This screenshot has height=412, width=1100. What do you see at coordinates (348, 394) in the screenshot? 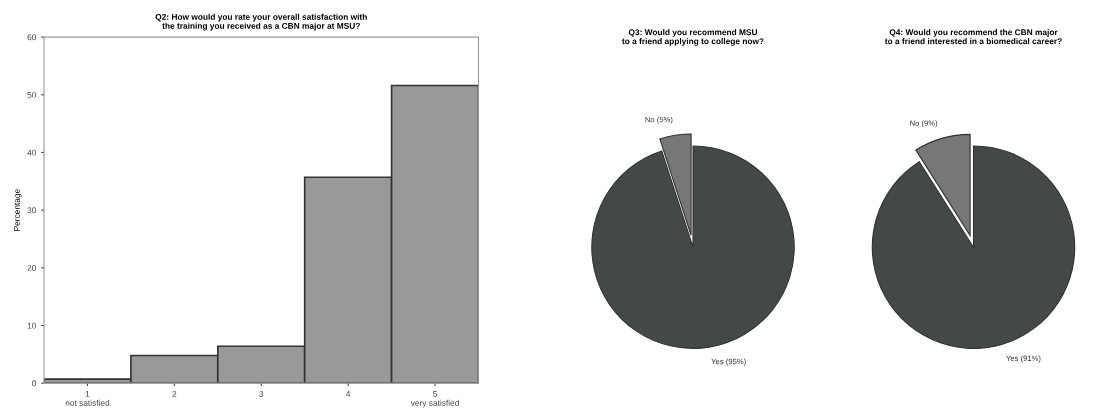
I see `x-tick-label: 4` at bounding box center [348, 394].